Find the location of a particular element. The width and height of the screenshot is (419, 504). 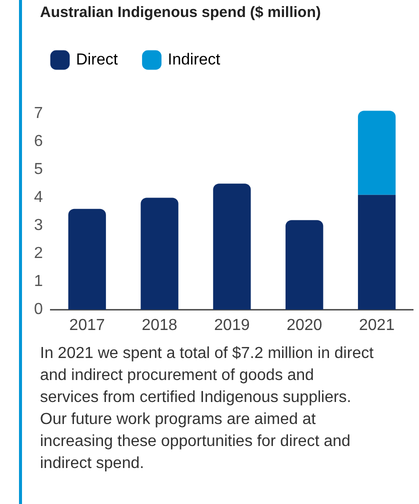

x-tick-label: 2019 is located at coordinates (232, 325).